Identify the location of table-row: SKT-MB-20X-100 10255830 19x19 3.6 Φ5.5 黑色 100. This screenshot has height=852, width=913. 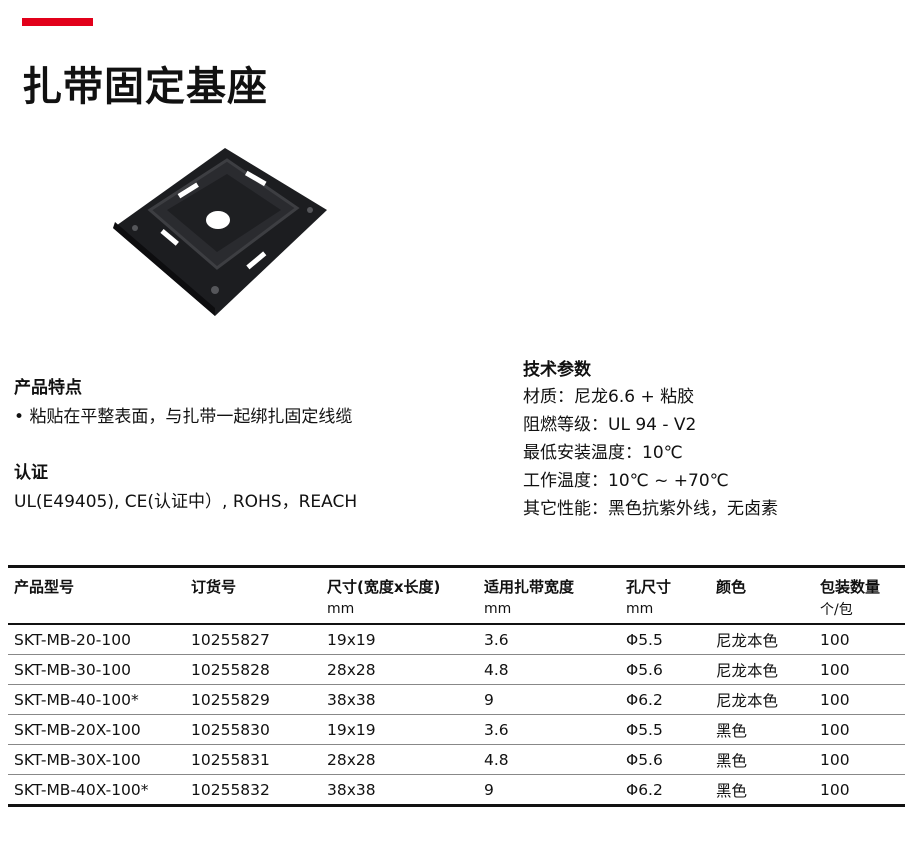
(456, 729).